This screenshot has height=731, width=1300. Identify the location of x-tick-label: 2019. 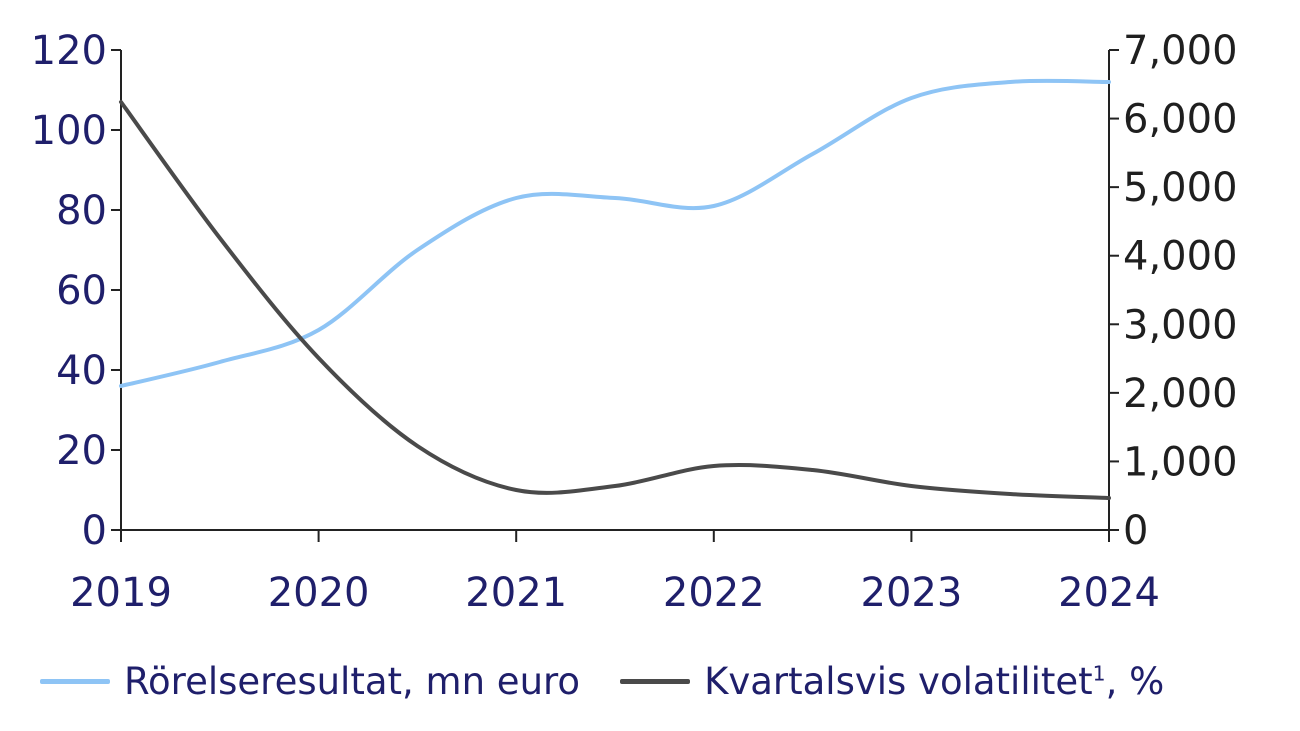
(121, 593).